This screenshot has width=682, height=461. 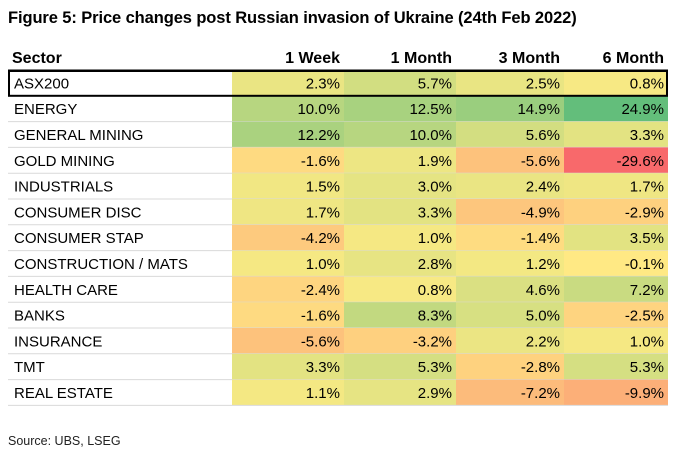 What do you see at coordinates (318, 109) in the screenshot?
I see `value-energy-0: 10.0%` at bounding box center [318, 109].